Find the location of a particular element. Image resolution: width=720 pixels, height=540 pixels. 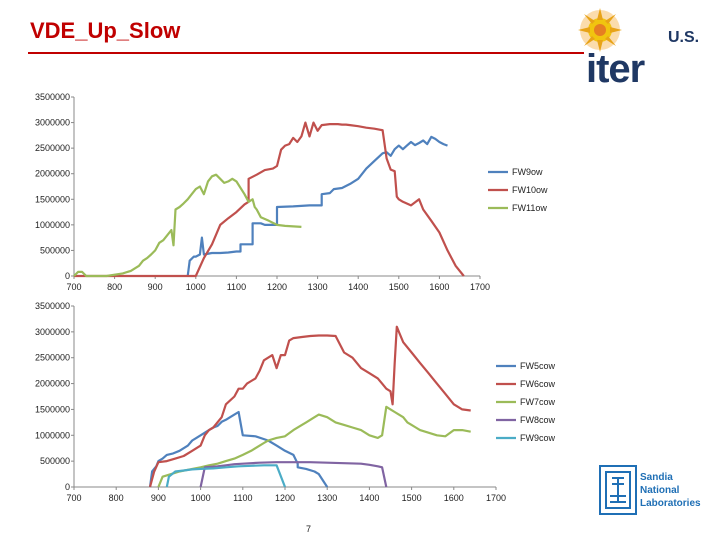

series-line-fw7cow is located at coordinates (314, 446).